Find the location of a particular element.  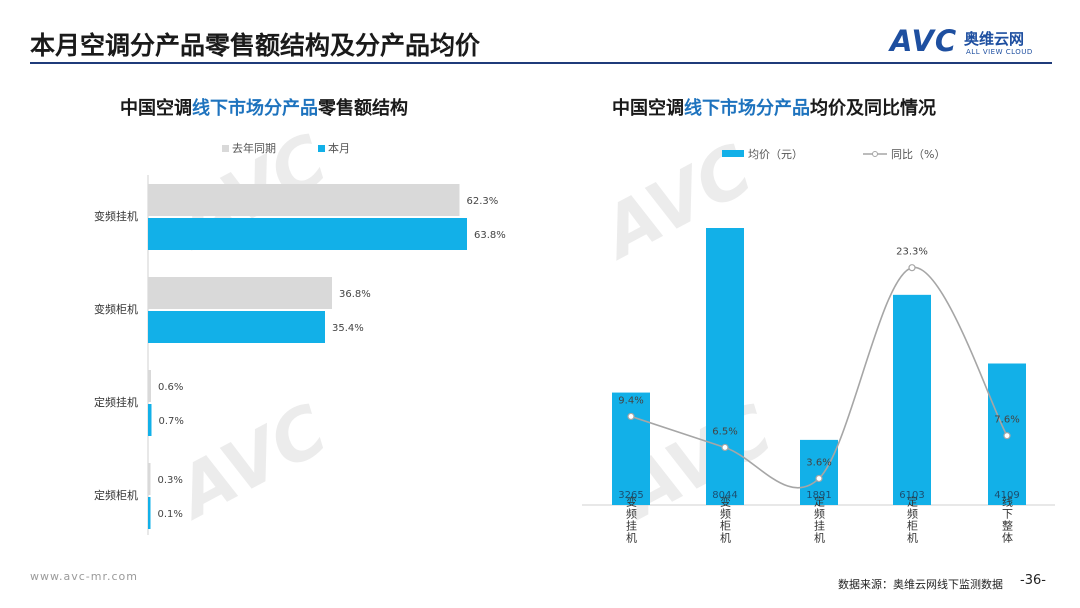

data-label: 0.3% is located at coordinates (170, 480).